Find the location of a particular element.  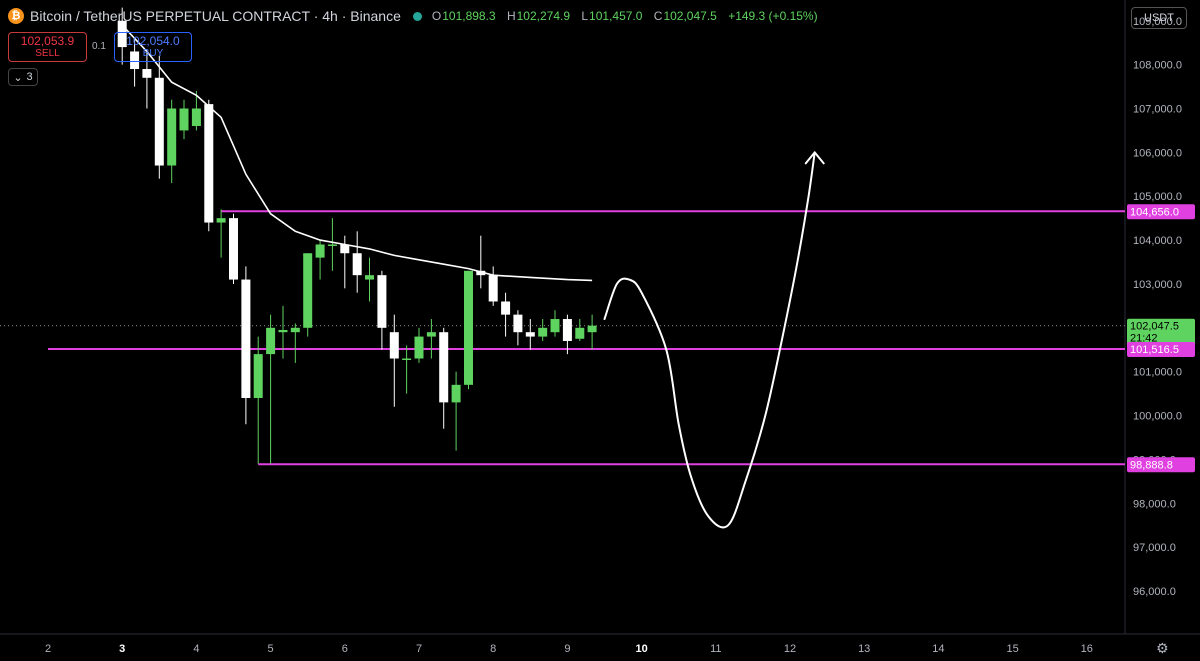

ohlc-open-value: 101,898.3 is located at coordinates (469, 16).